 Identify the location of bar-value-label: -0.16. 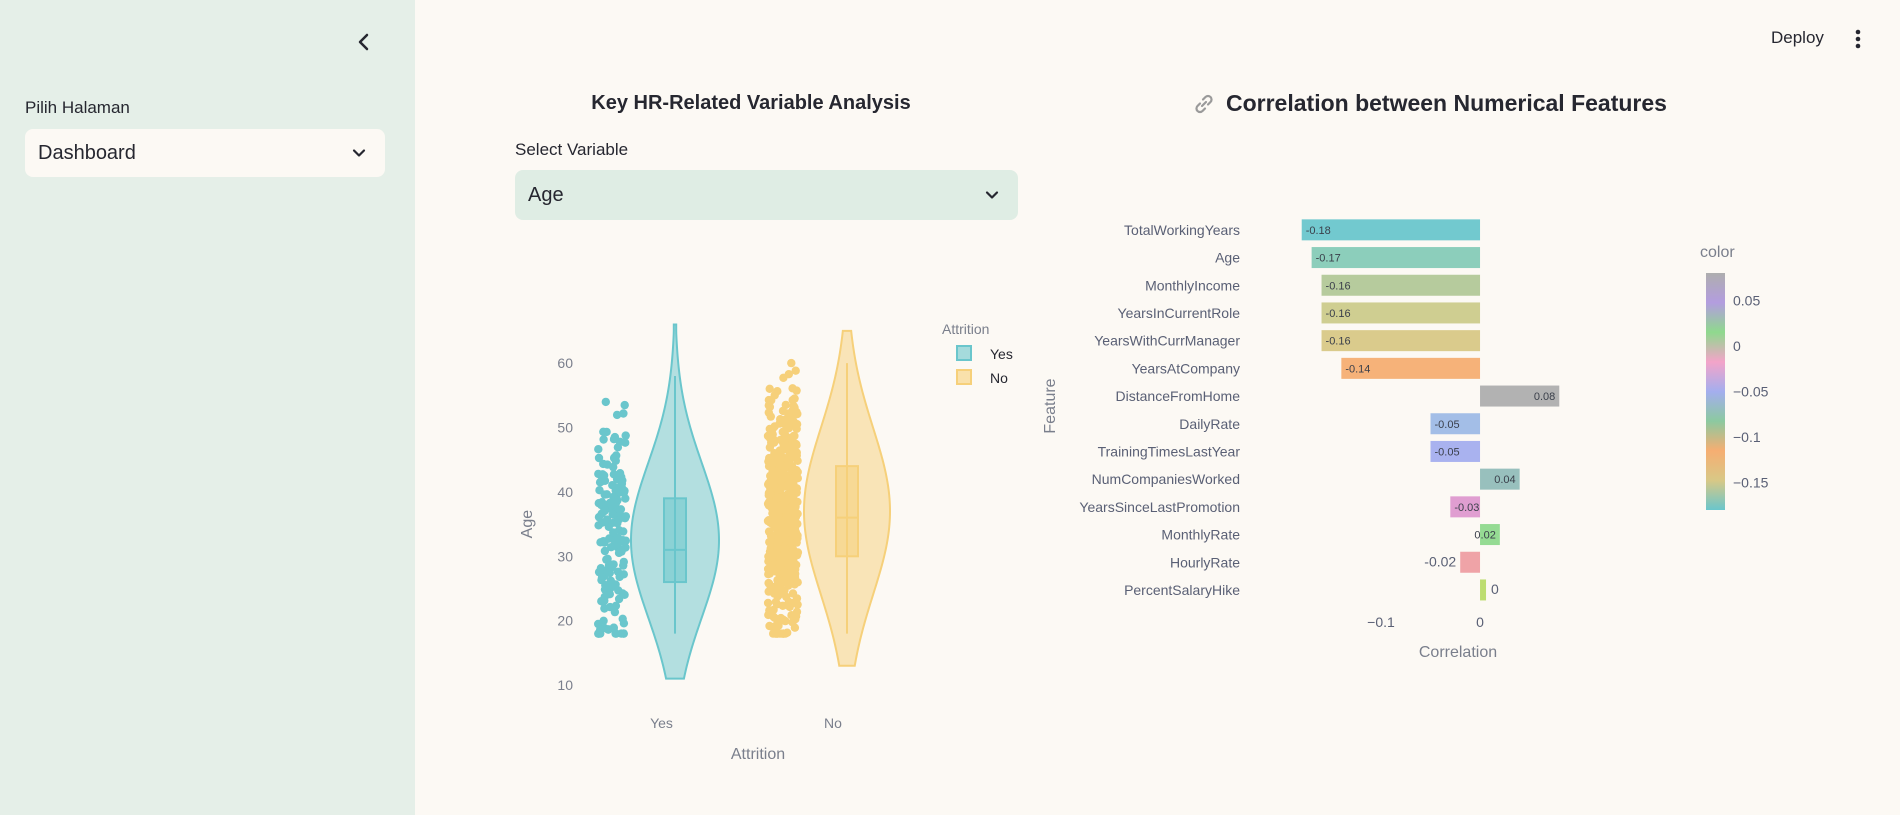
(1338, 342).